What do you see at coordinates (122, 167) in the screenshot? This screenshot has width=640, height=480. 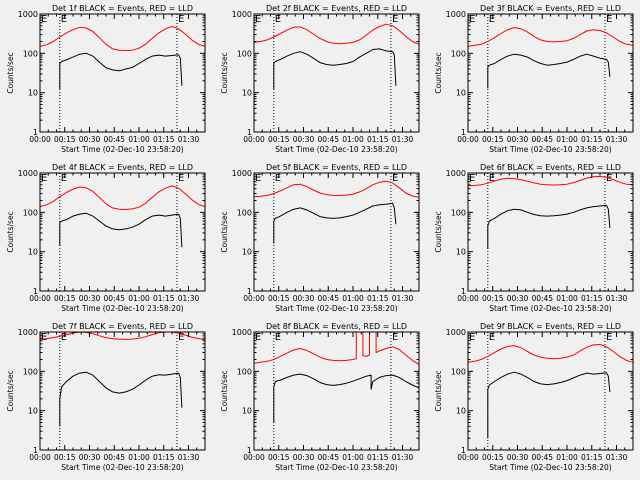 I see `panel-title: Det 4f BLACK = Events, RED = LLD` at bounding box center [122, 167].